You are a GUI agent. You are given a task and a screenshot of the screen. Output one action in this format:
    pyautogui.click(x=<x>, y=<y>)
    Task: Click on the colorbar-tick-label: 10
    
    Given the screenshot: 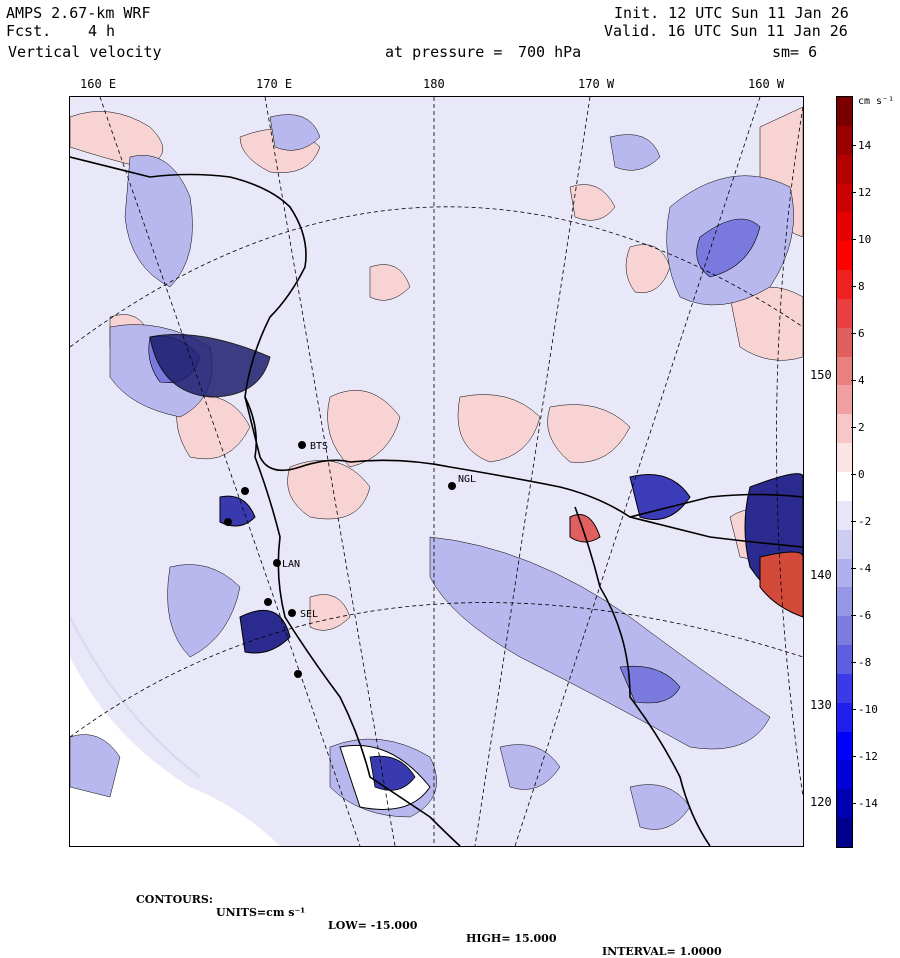 What is the action you would take?
    pyautogui.click(x=865, y=239)
    